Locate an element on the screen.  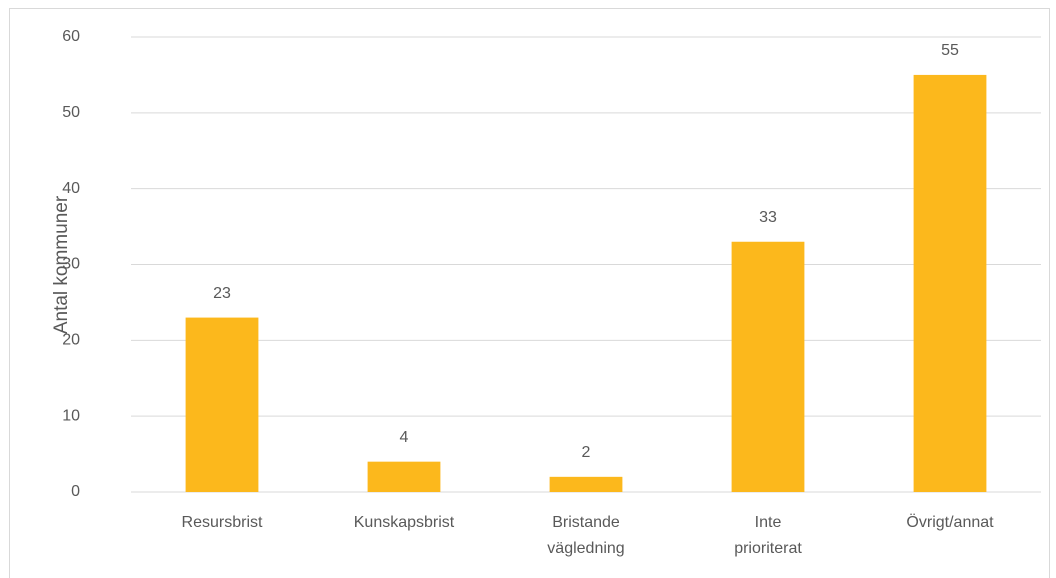
y-tick-label: 10 is located at coordinates (71, 415).